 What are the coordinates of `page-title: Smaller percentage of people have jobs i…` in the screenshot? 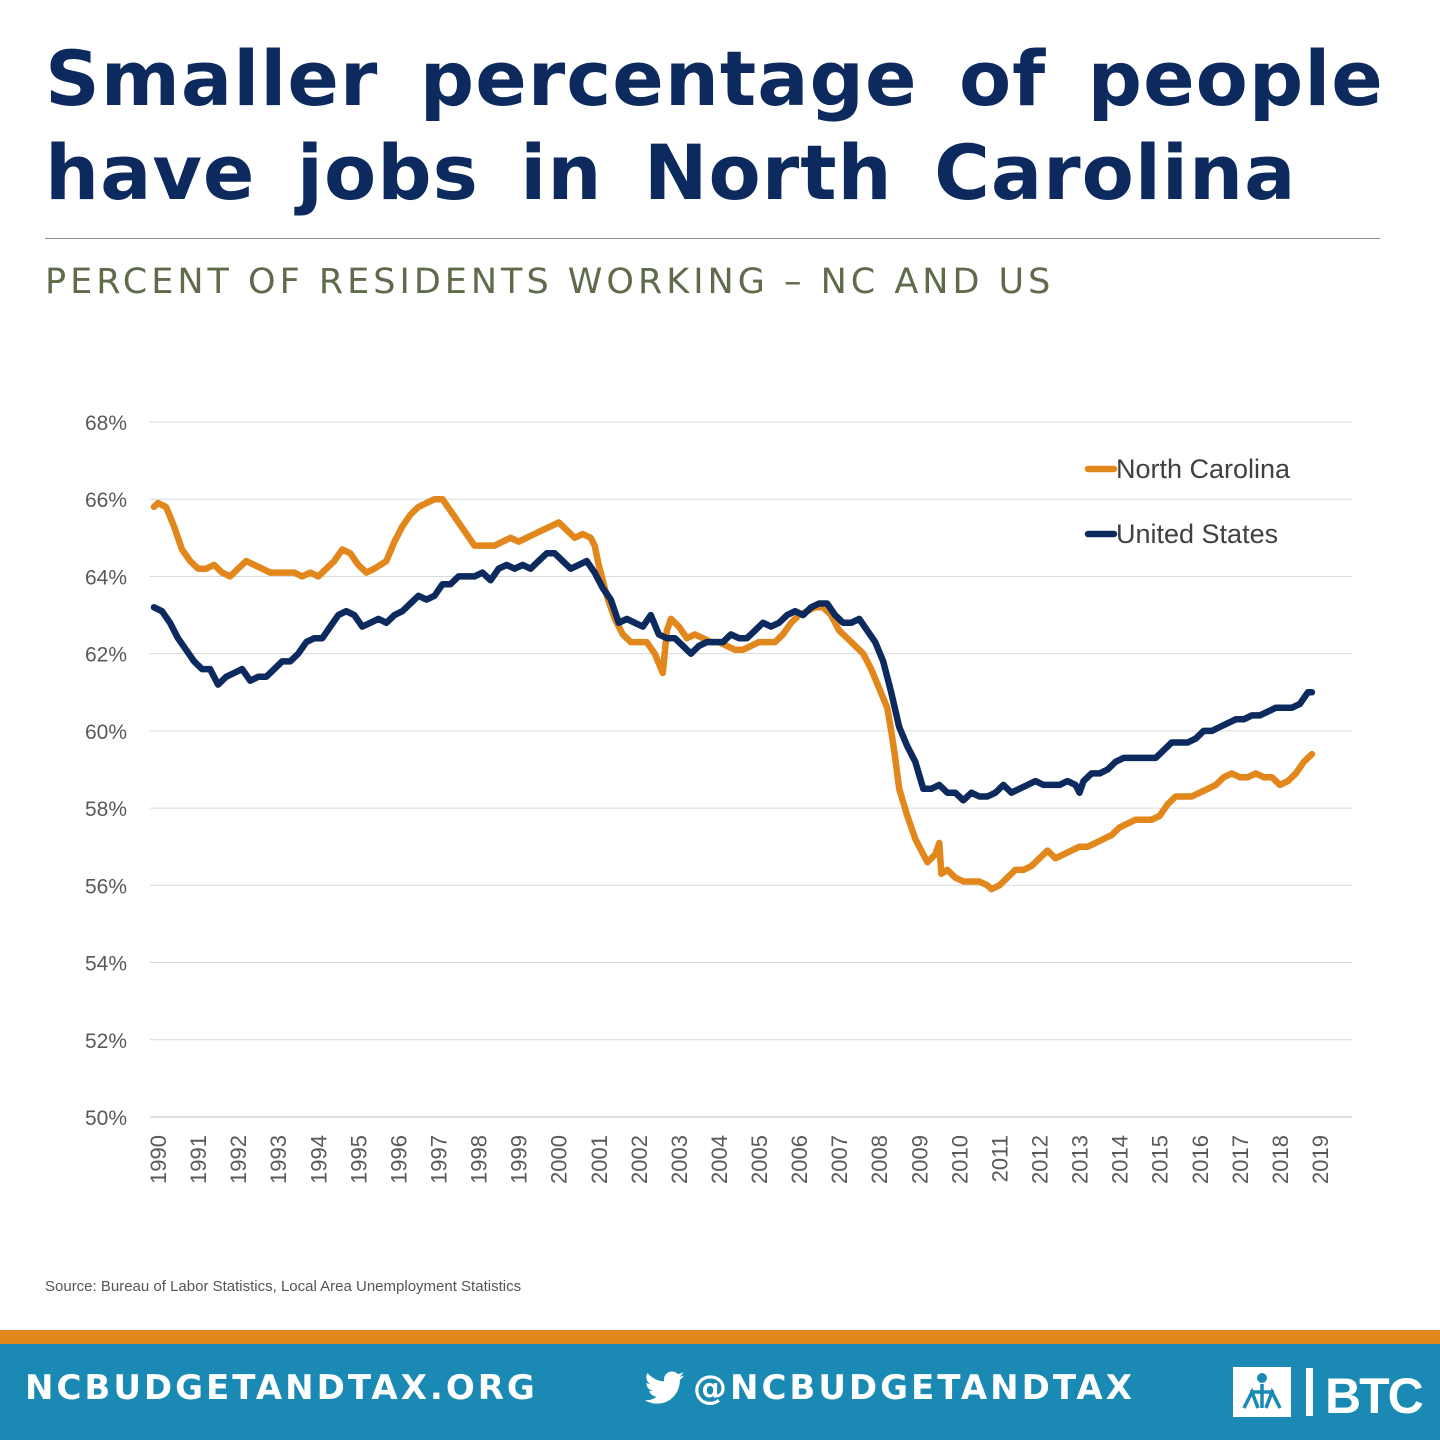 It's located at (715, 126).